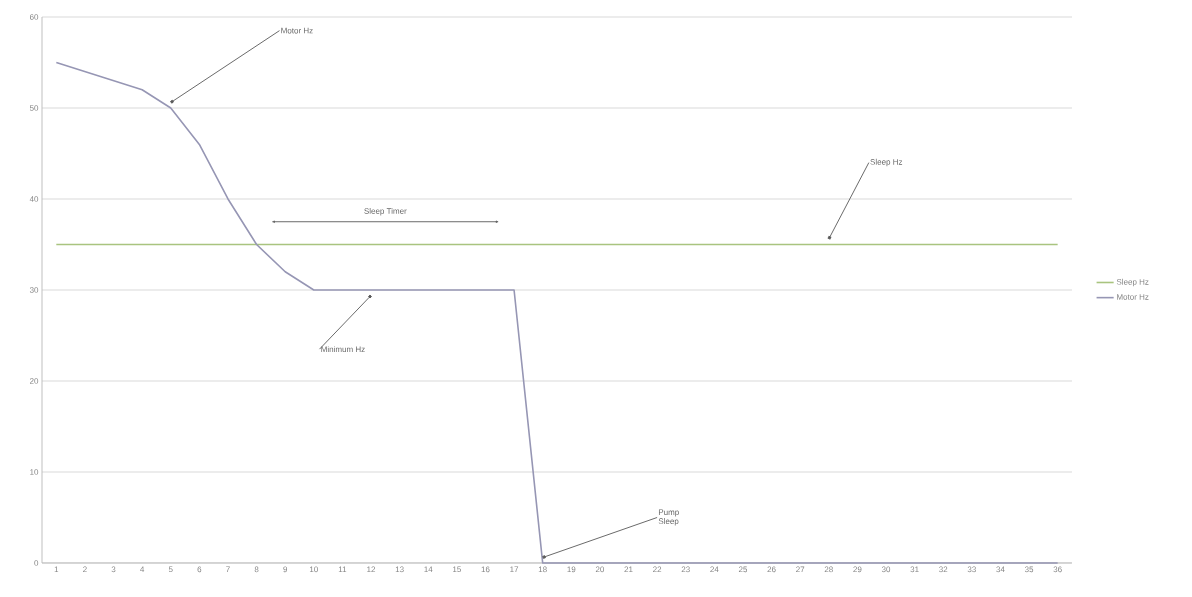 The width and height of the screenshot is (1192, 597). I want to click on x-tick-label: 35, so click(1029, 569).